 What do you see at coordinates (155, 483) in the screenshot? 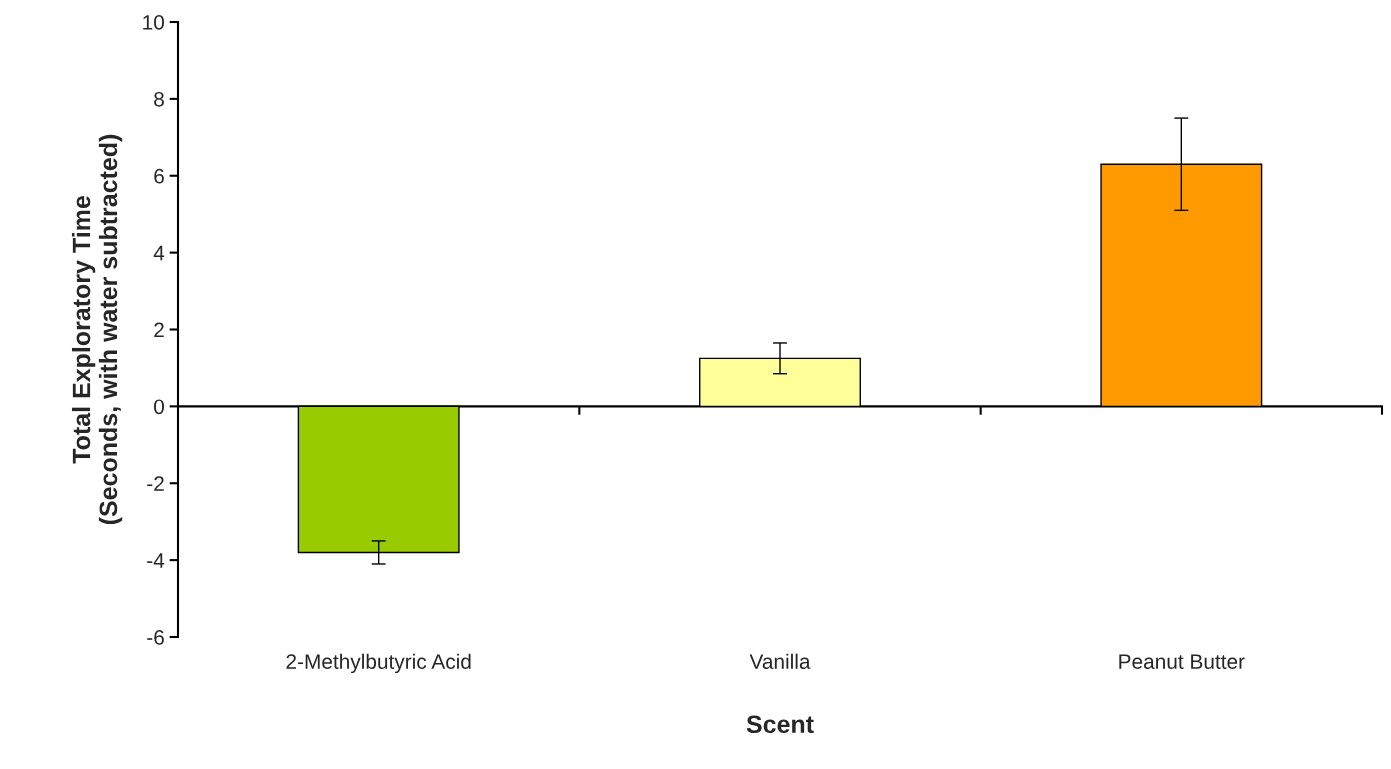
I see `y-tick-label: -2` at bounding box center [155, 483].